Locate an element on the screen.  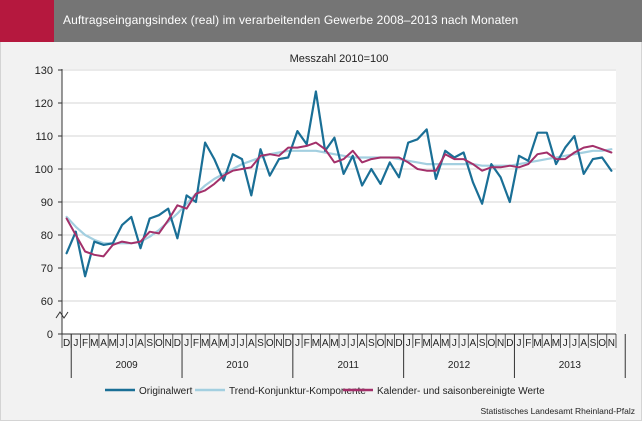
y-tick-label: 80 is located at coordinates (47, 236).